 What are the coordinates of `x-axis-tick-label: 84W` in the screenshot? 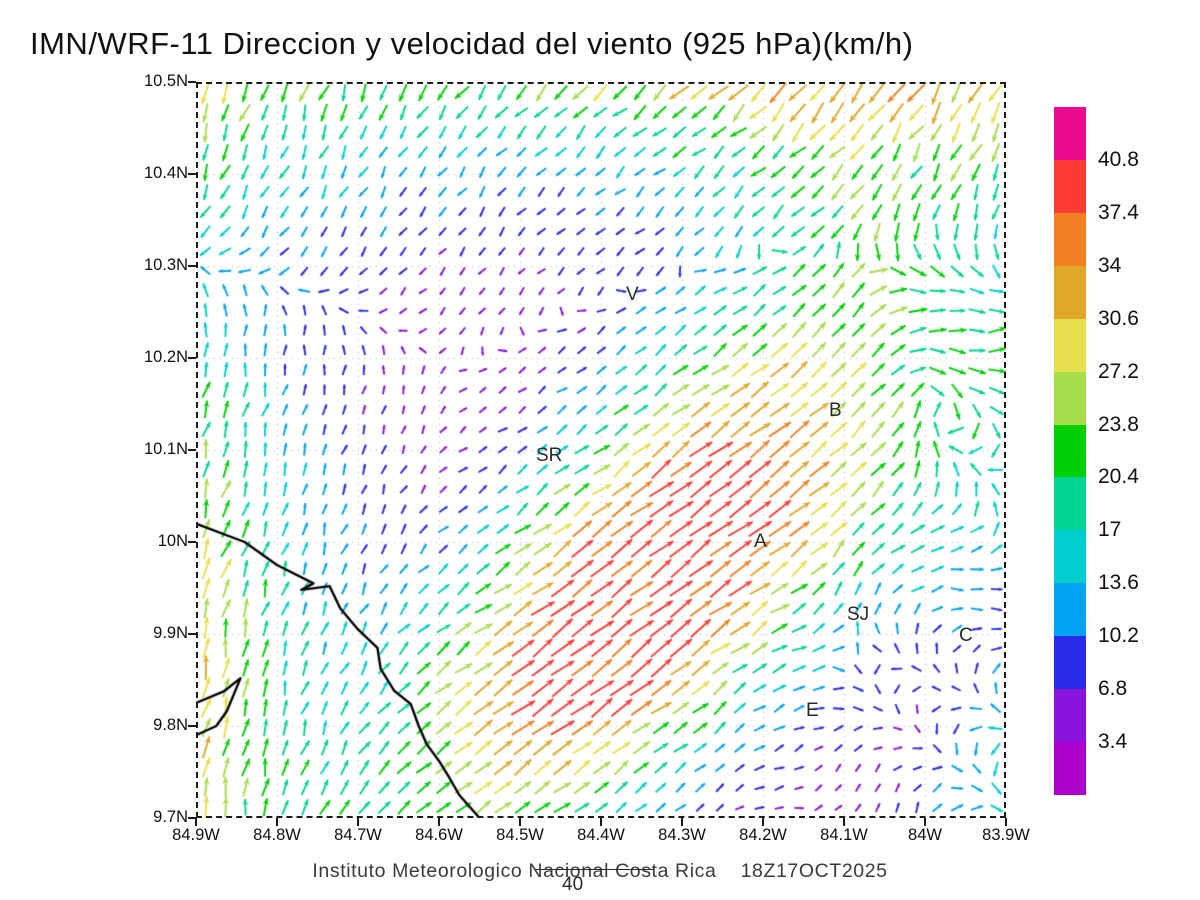 It's located at (925, 835).